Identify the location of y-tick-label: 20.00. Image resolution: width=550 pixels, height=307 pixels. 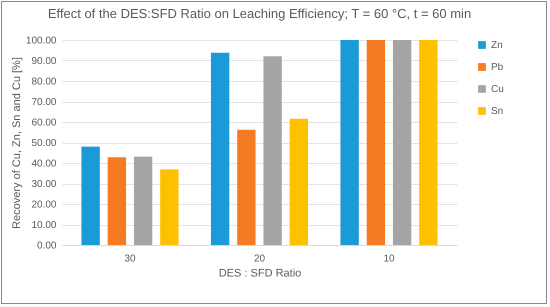
(44, 205).